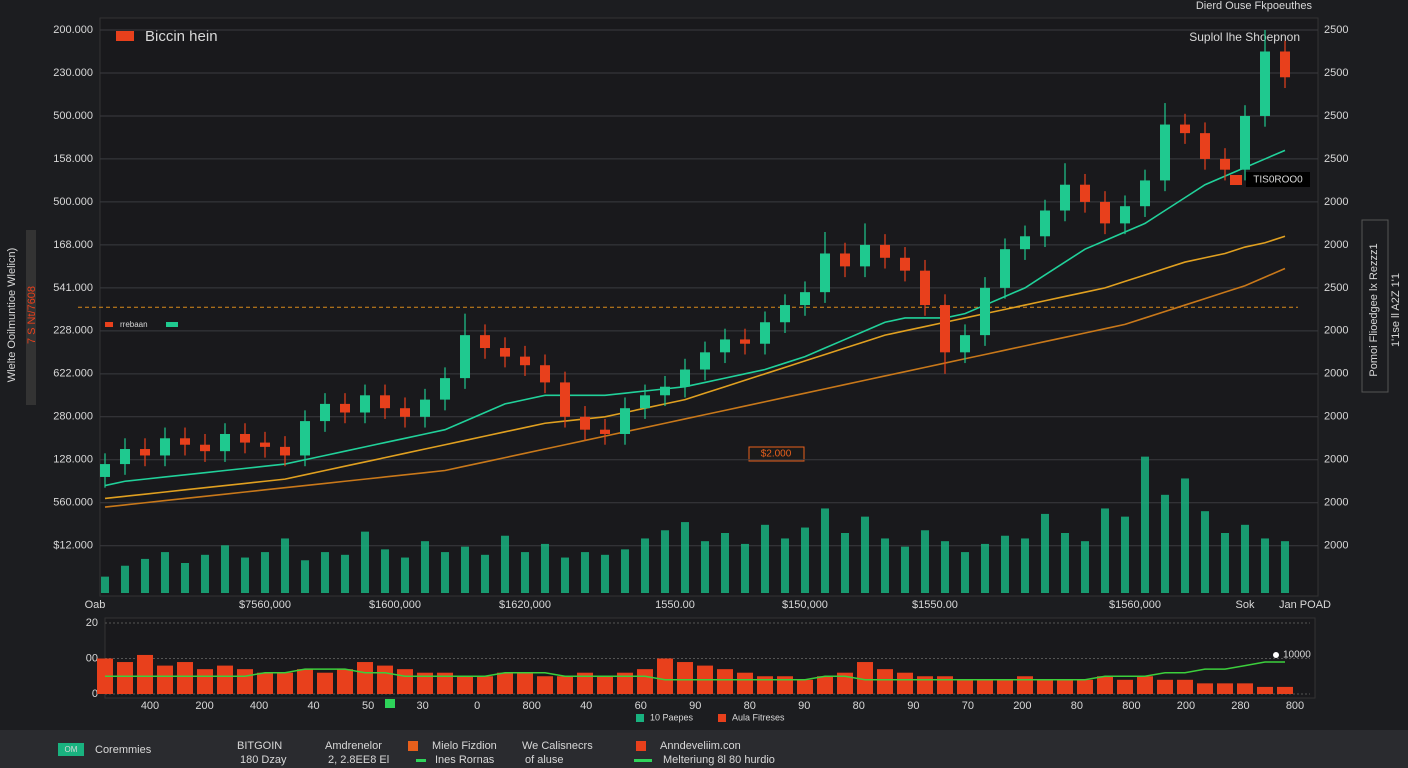  What do you see at coordinates (12, 315) in the screenshot?
I see `left-title: Wlelte Ooilmuntioe Wlelicn)` at bounding box center [12, 315].